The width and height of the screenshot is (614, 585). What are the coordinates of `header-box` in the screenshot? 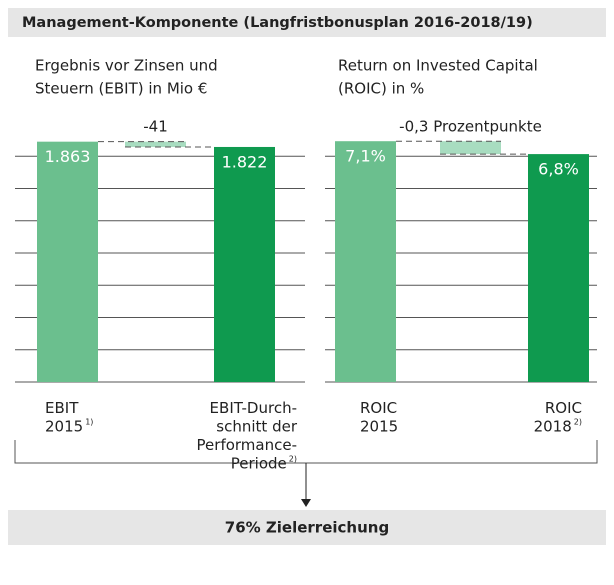 It's located at (307, 22).